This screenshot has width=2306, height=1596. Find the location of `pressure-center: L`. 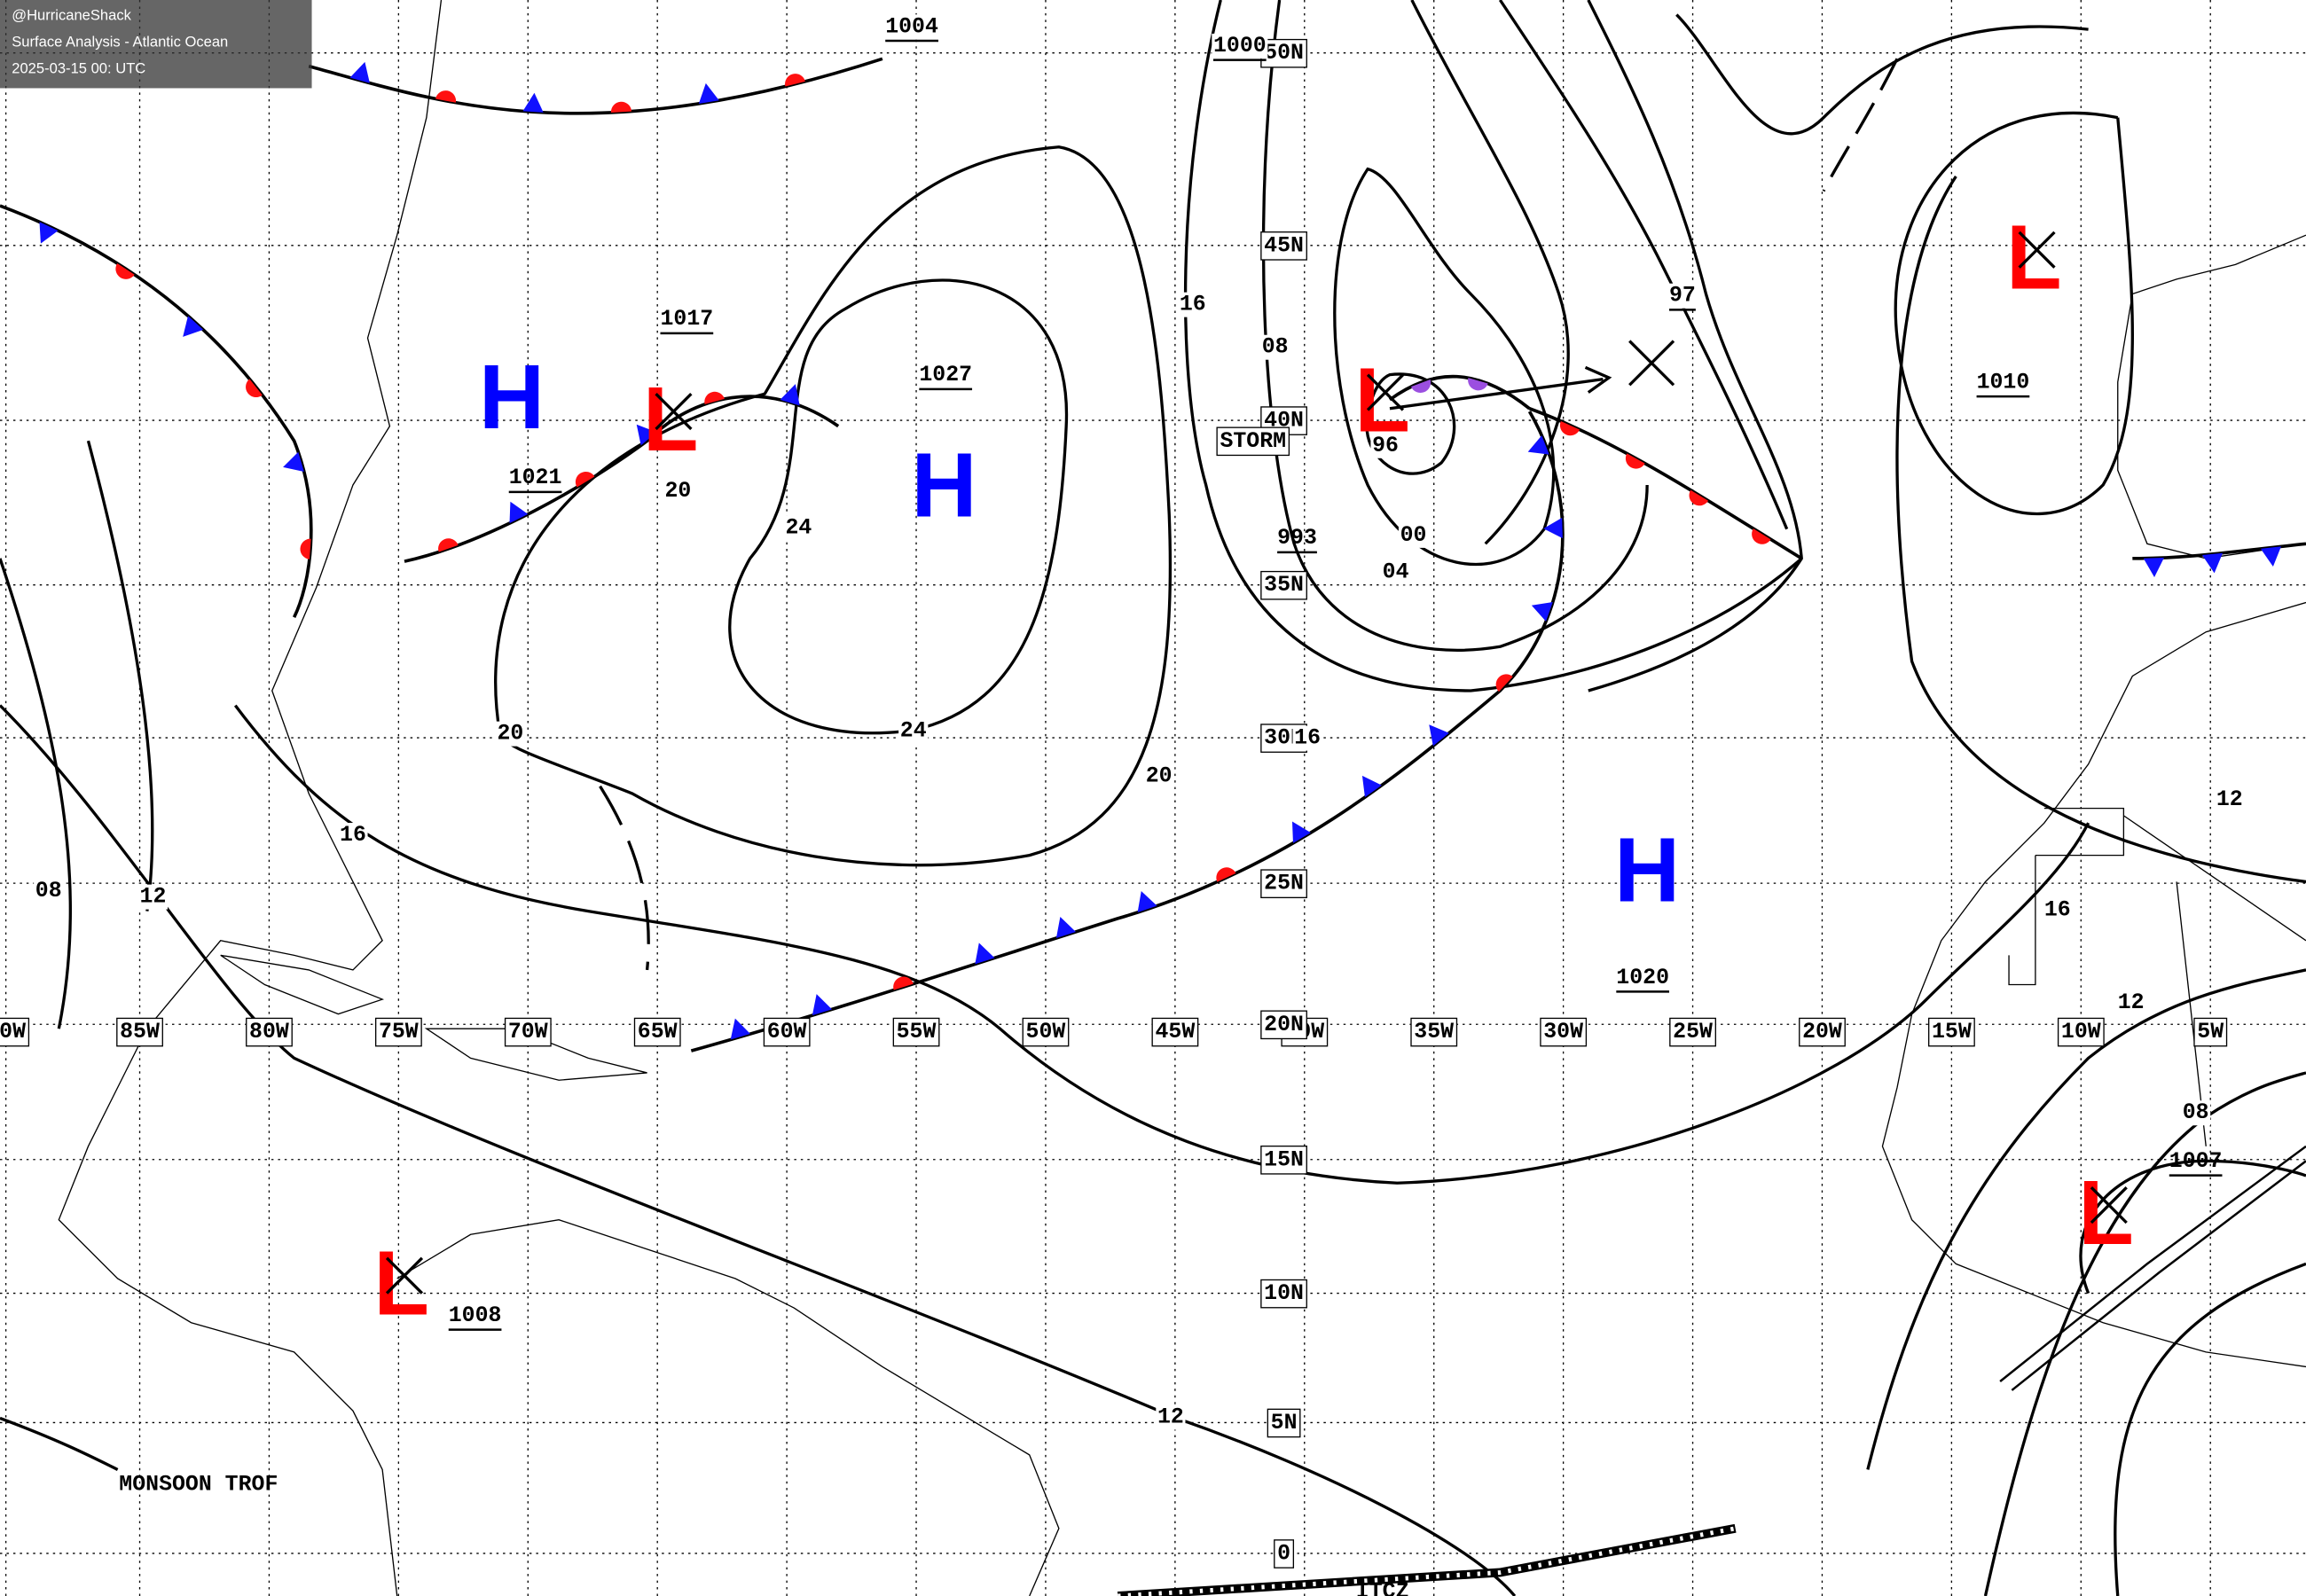

pressure-center: L is located at coordinates (401, 1283).